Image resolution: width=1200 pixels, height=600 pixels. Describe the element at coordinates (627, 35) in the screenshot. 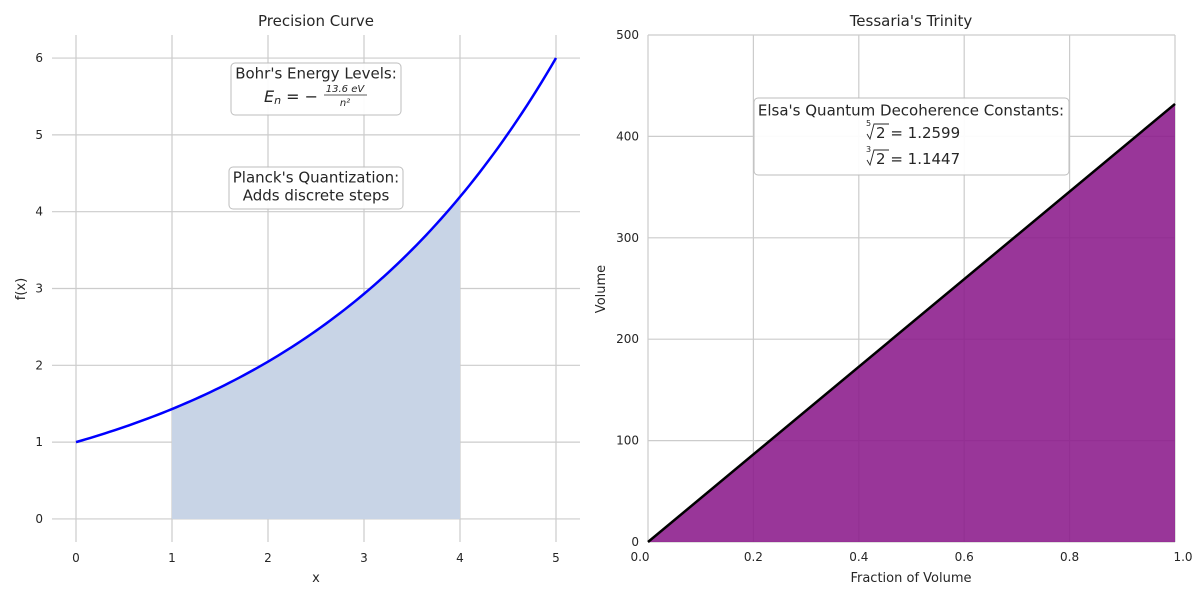

I see `right-y-tick-label: 500` at that location.